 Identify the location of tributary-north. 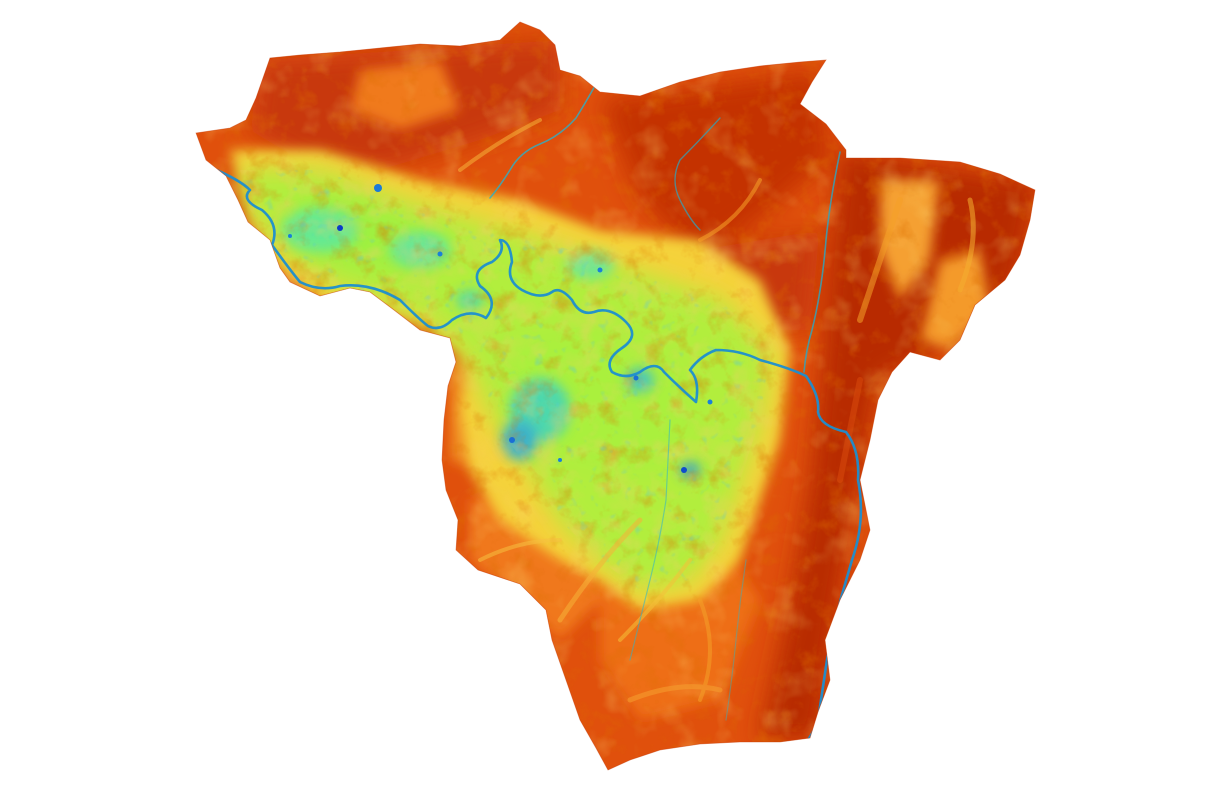
(543, 141).